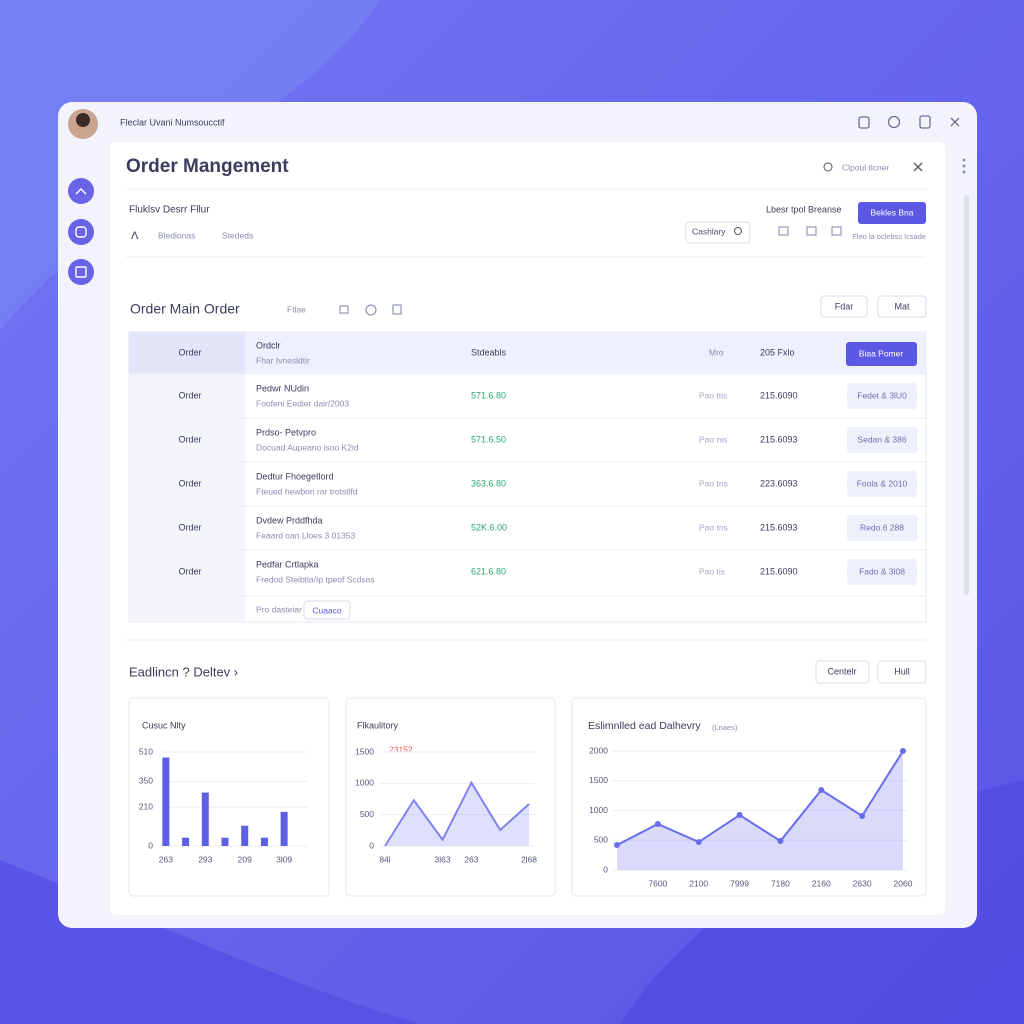 This screenshot has height=1024, width=1024. I want to click on dropdown-label: Cashlary, so click(709, 231).